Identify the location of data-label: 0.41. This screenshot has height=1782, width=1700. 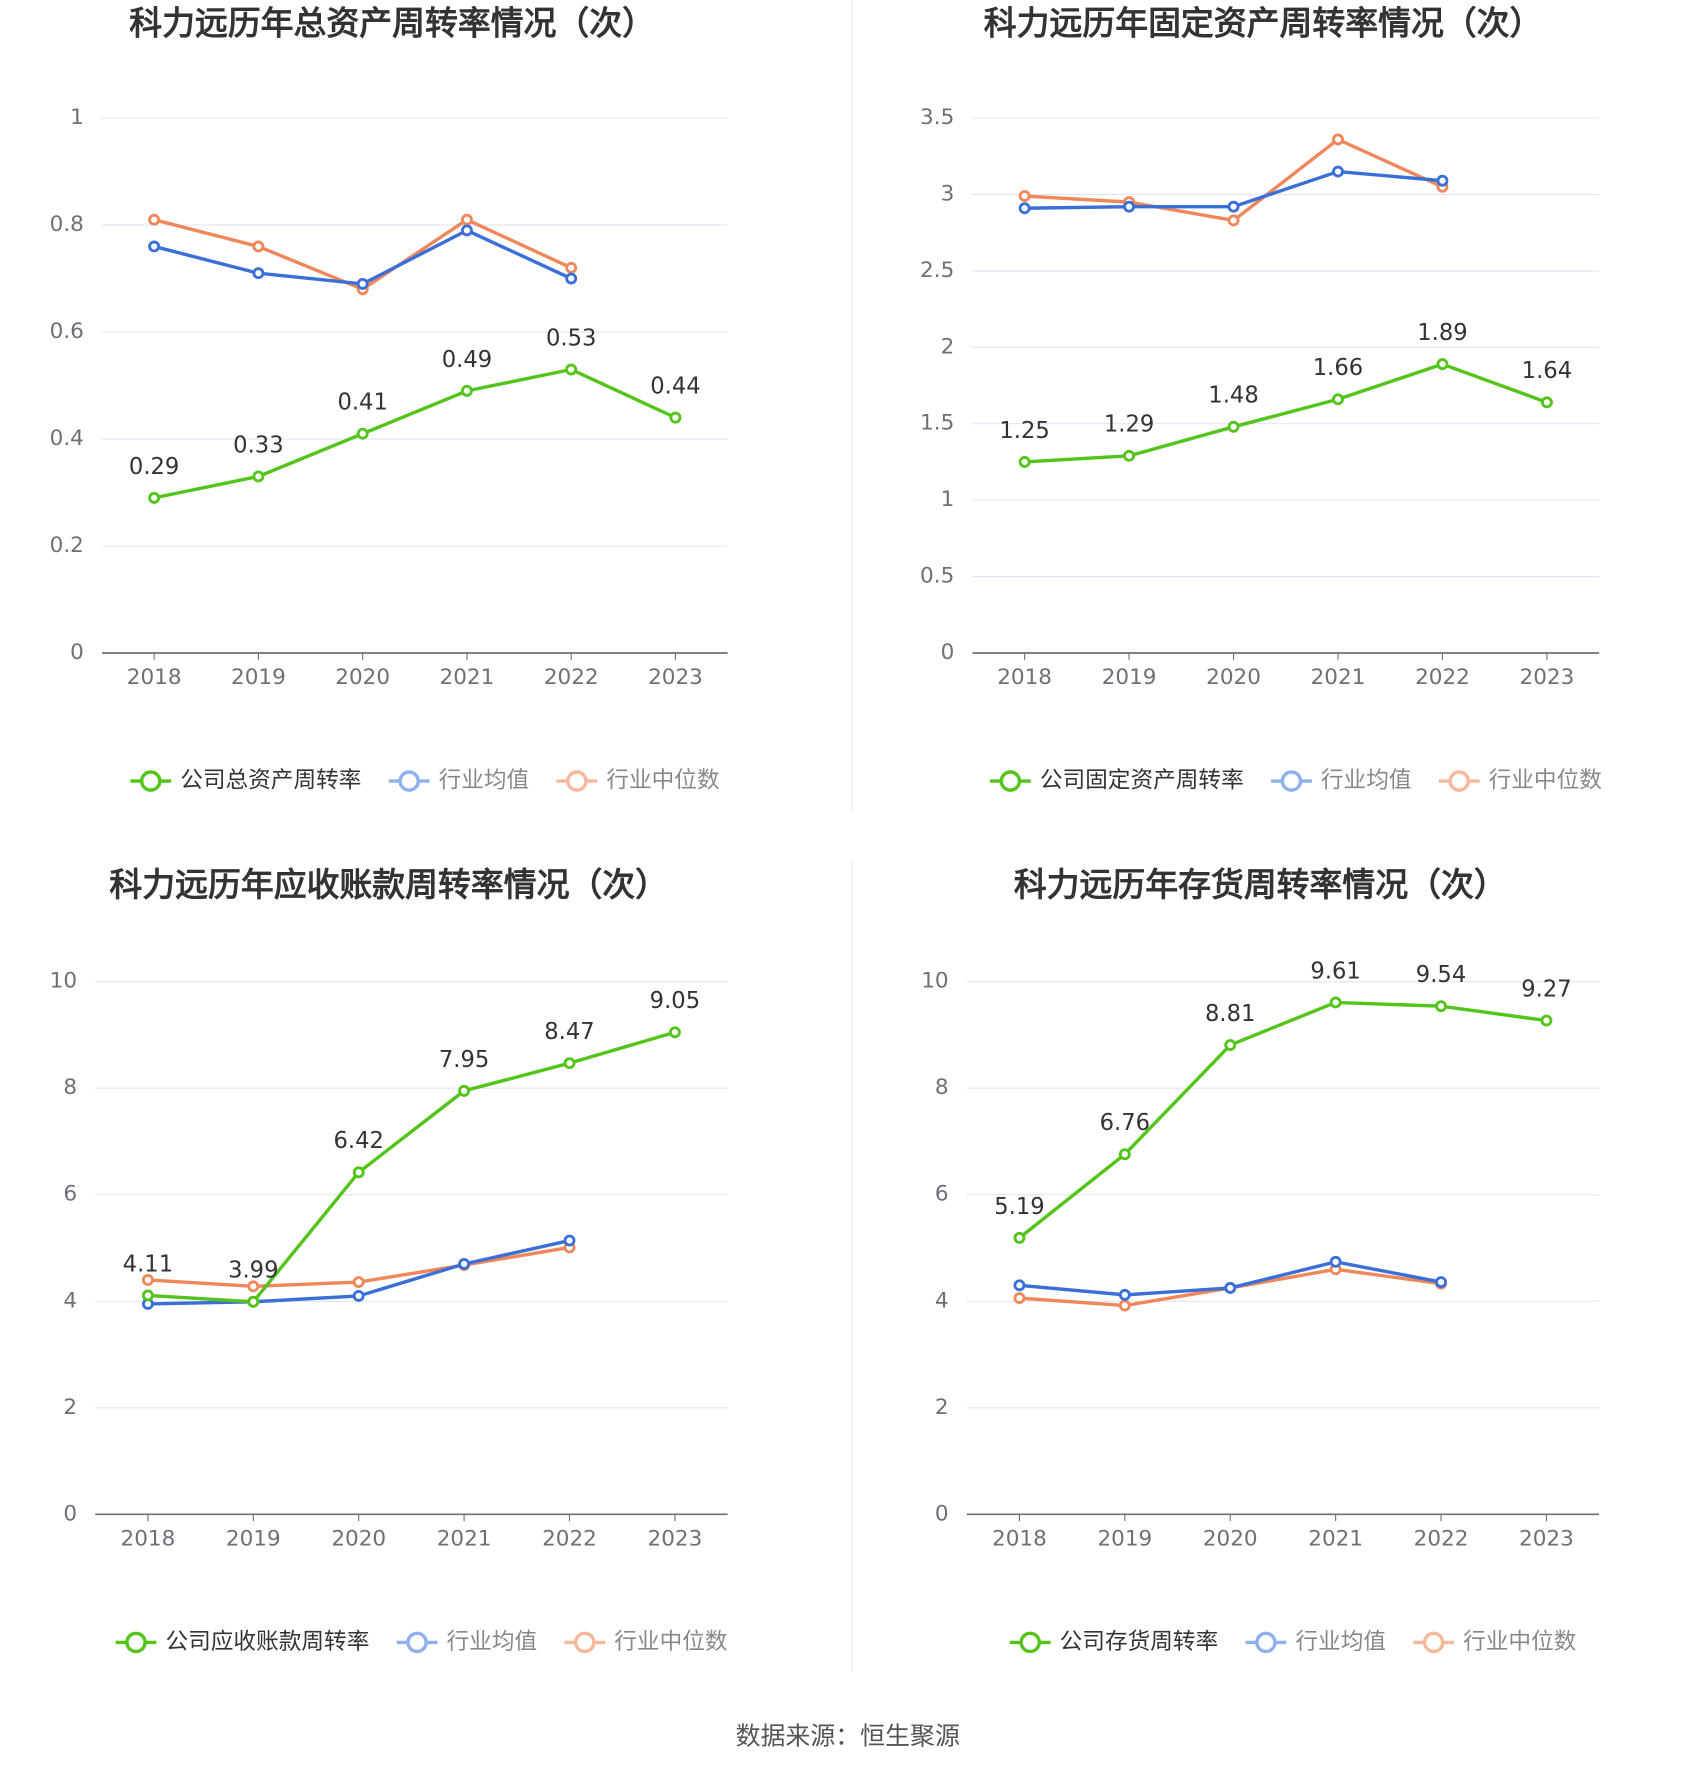
(362, 403).